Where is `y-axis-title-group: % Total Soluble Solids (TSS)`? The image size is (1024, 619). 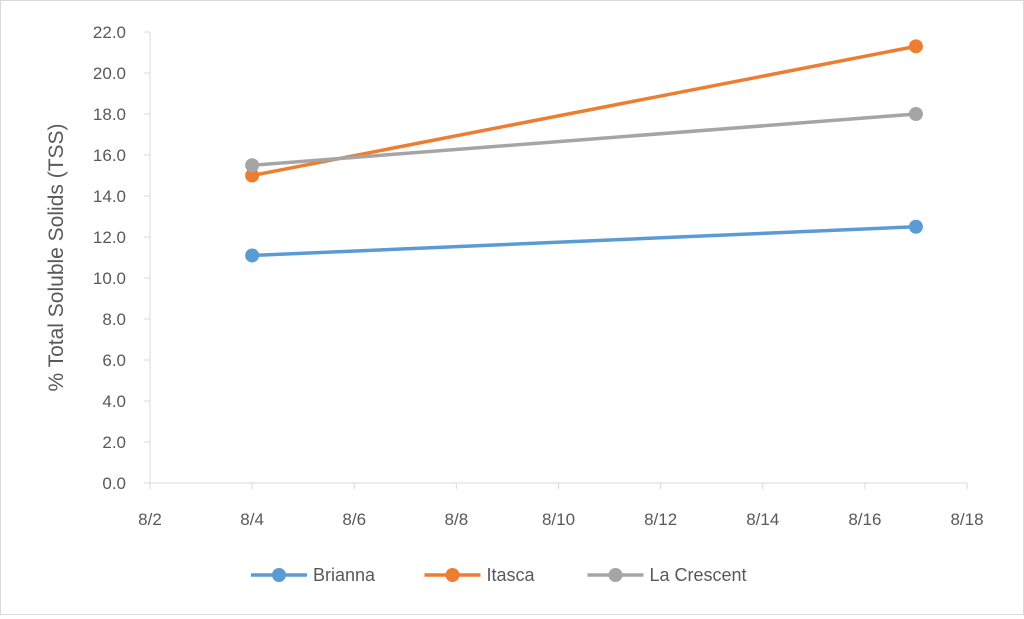
y-axis-title-group: % Total Soluble Solids (TSS) is located at coordinates (56, 257).